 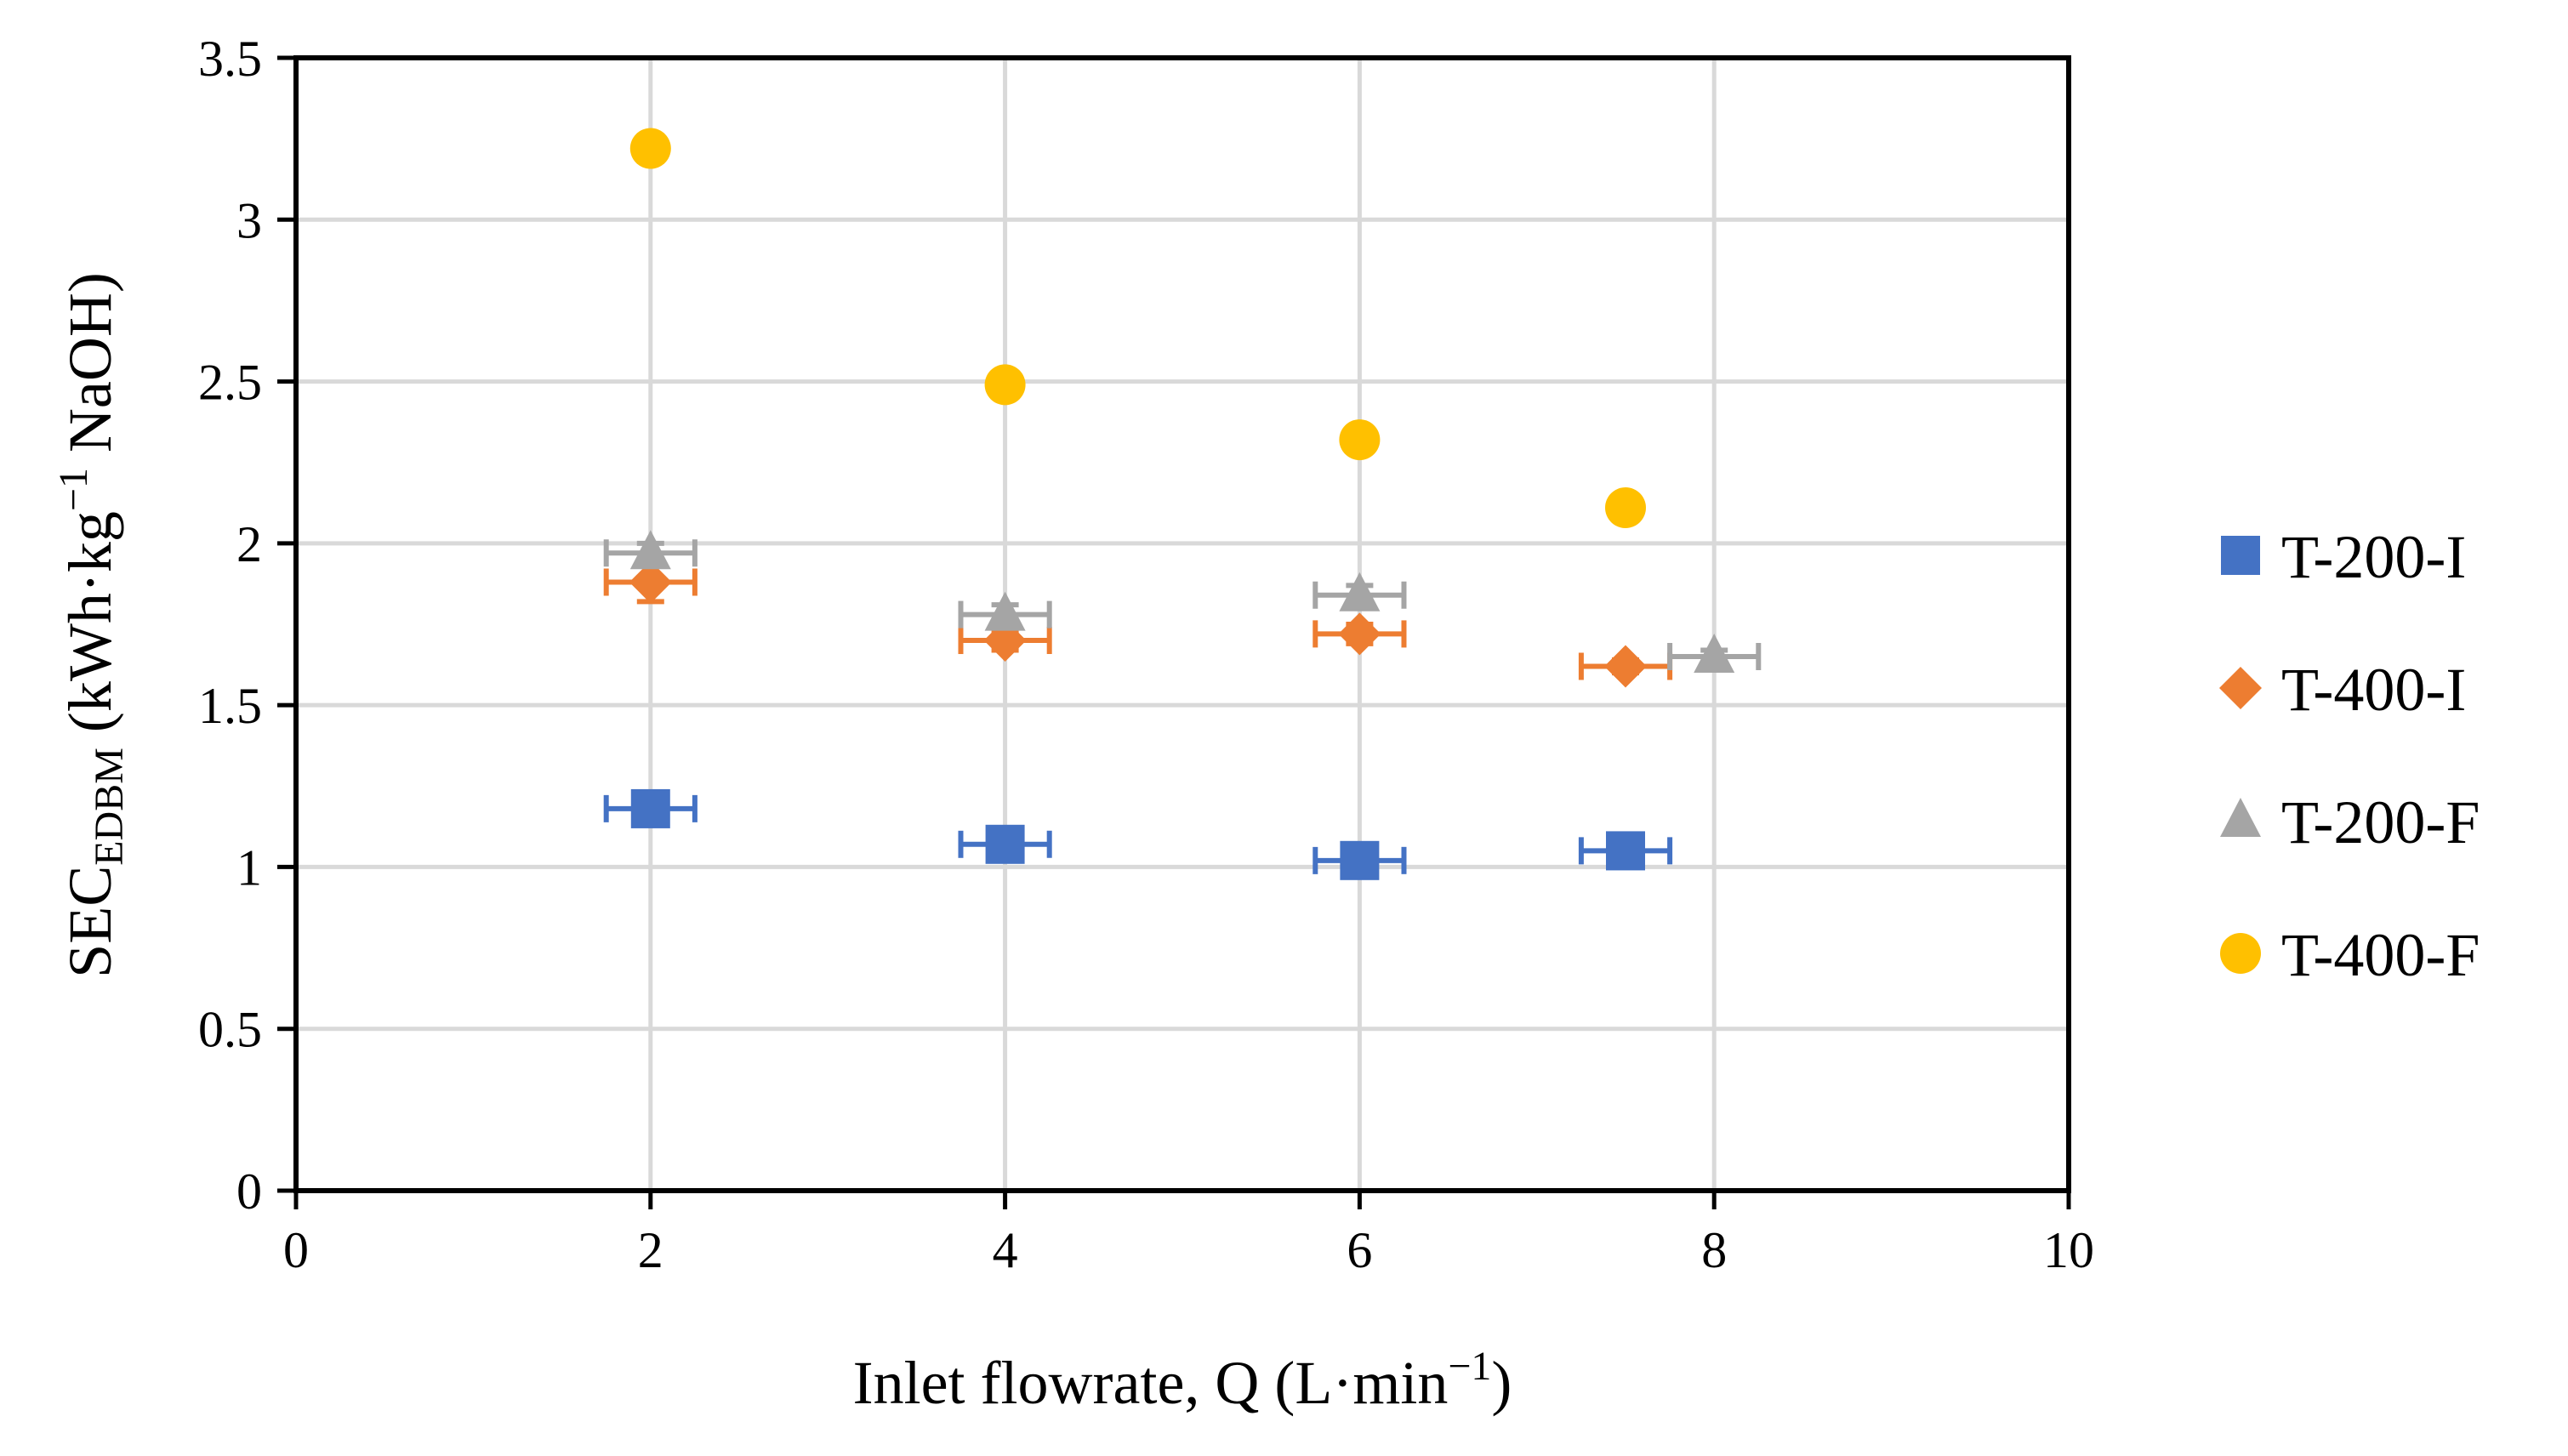 I want to click on legend-item-t-400-f: T-400-F, so click(x=2350, y=955).